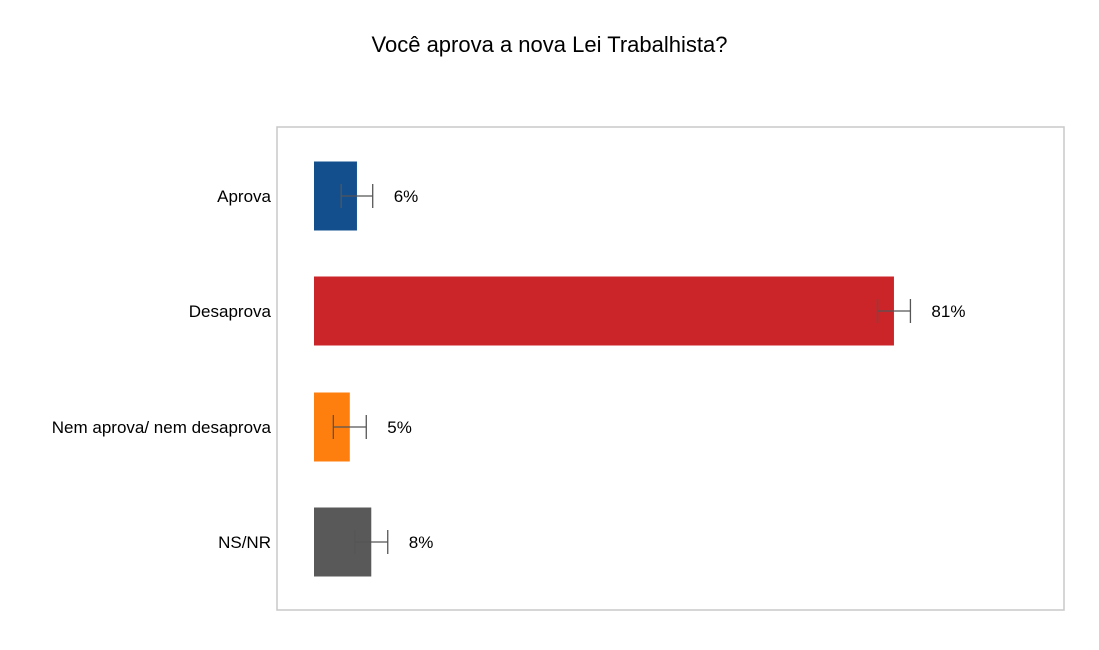 The image size is (1099, 650). Describe the element at coordinates (948, 311) in the screenshot. I see `value-label: 81%` at that location.